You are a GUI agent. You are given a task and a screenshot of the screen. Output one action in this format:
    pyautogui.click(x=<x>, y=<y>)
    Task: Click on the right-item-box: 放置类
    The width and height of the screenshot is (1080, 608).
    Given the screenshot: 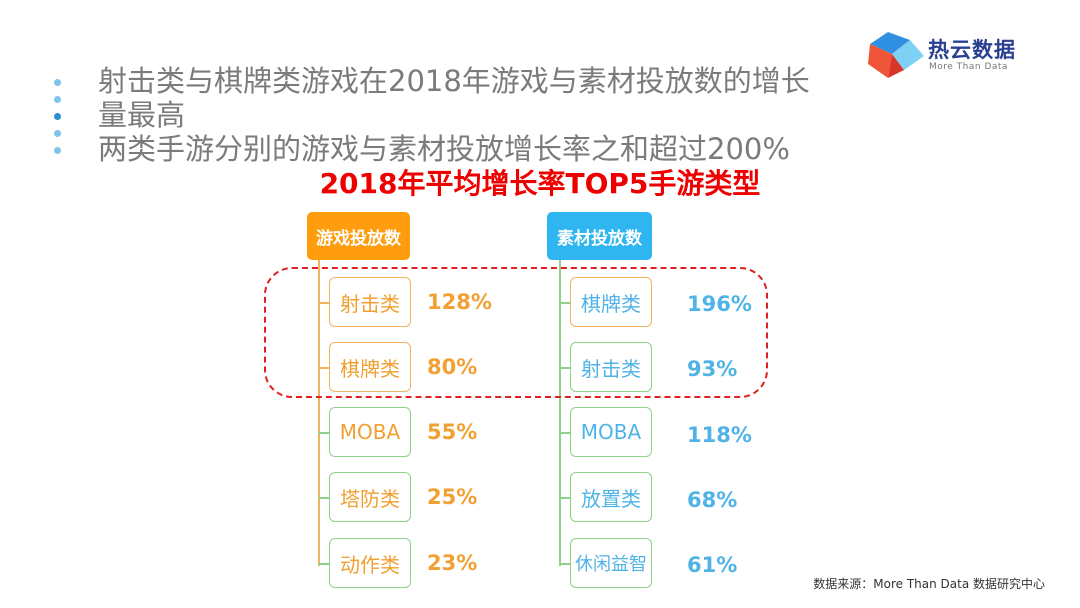 What is the action you would take?
    pyautogui.click(x=611, y=497)
    